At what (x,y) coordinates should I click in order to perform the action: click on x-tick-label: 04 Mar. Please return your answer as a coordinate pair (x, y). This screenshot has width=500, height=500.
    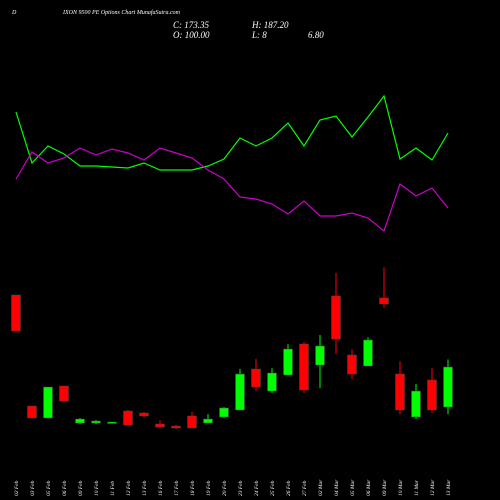
    Looking at the image, I should click on (336, 487).